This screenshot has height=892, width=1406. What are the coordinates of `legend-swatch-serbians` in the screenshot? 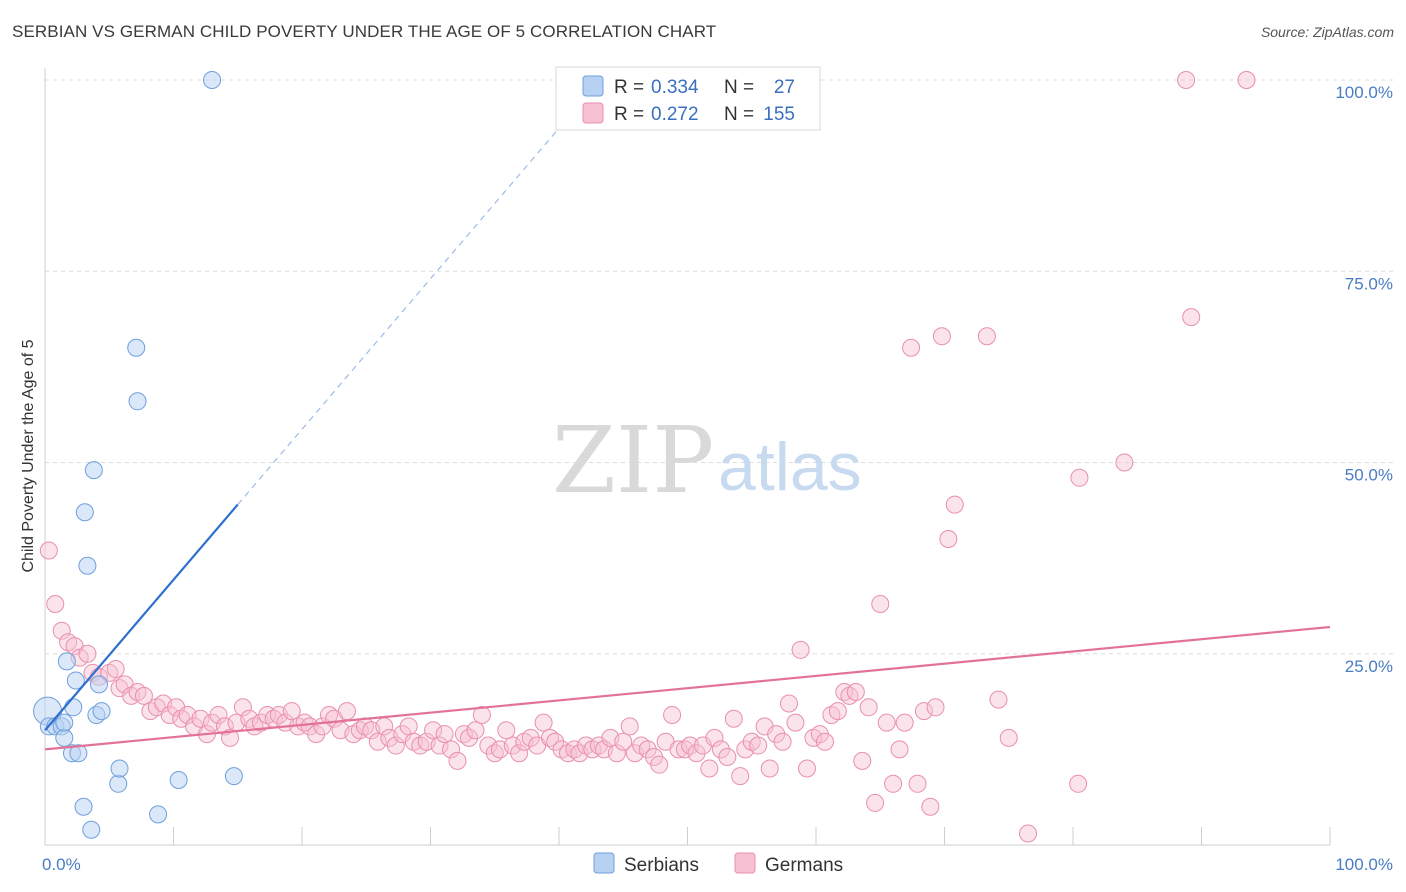 It's located at (593, 86).